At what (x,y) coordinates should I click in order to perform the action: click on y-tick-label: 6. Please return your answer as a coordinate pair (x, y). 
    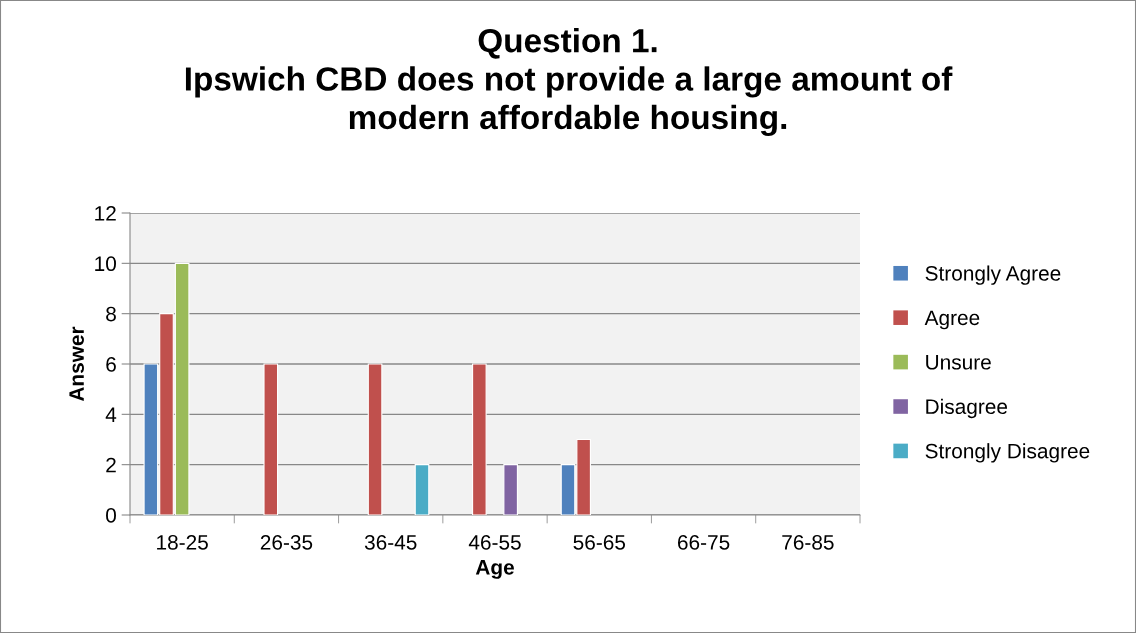
    Looking at the image, I should click on (111, 364).